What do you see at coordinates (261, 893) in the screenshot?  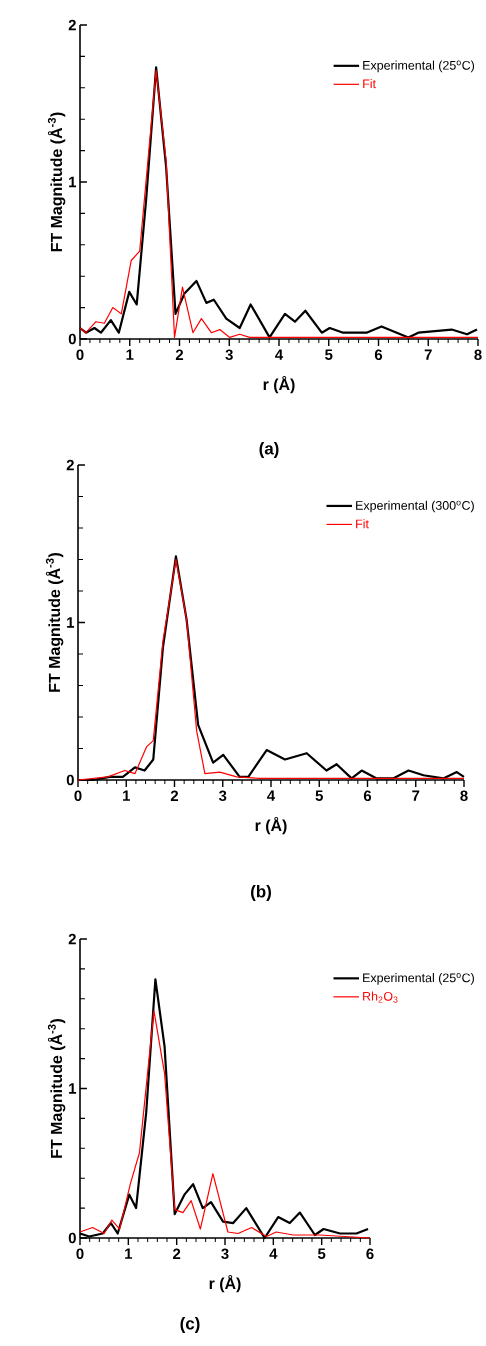 I see `text: (b)` at bounding box center [261, 893].